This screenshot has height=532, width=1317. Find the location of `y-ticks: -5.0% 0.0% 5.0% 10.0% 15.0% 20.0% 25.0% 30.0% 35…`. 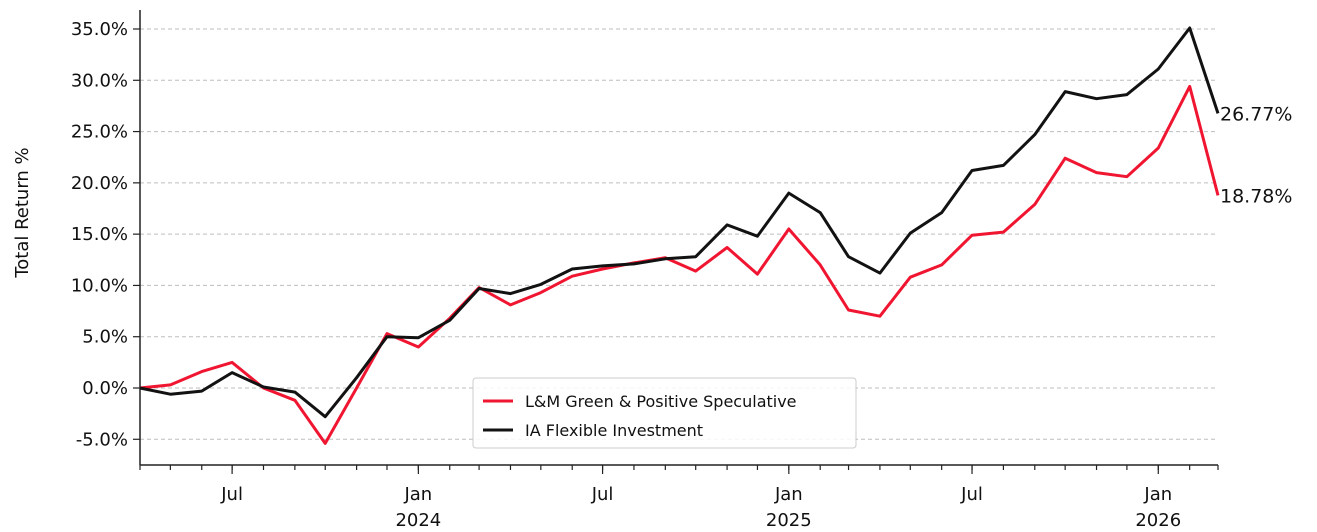

y-ticks: -5.0% 0.0% 5.0% 10.0% 15.0% 20.0% 25.0% 30.0% 35… is located at coordinates (105, 234).